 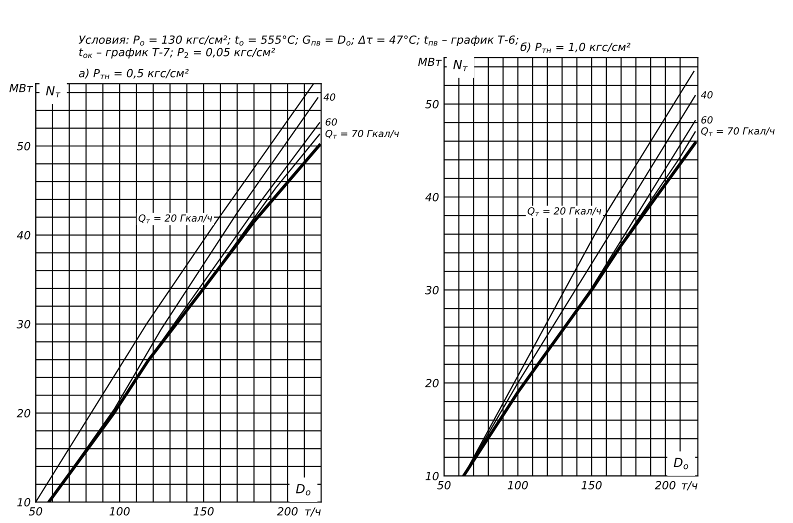 What do you see at coordinates (133, 73) in the screenshot?
I see `chart-subtitle: а) P$_{тн}$ = 0,5 кгс/см²` at bounding box center [133, 73].